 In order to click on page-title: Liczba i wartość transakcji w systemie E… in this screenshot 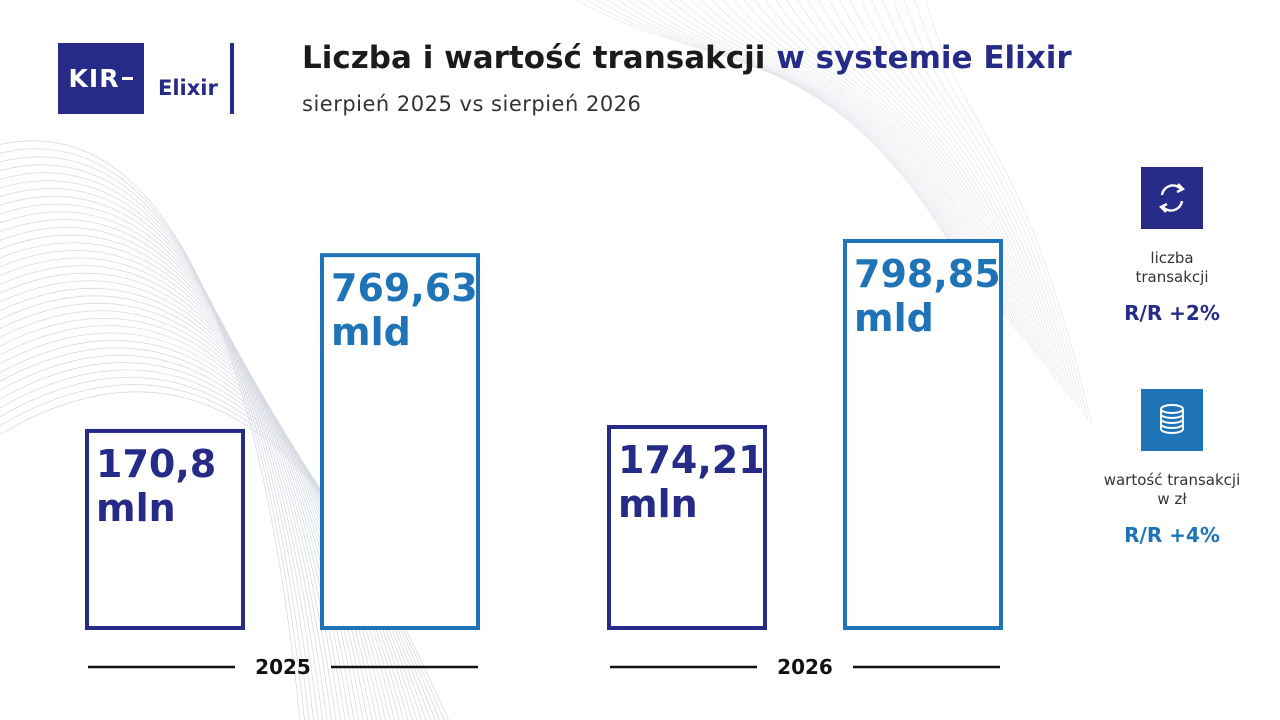, I will do `click(687, 58)`.